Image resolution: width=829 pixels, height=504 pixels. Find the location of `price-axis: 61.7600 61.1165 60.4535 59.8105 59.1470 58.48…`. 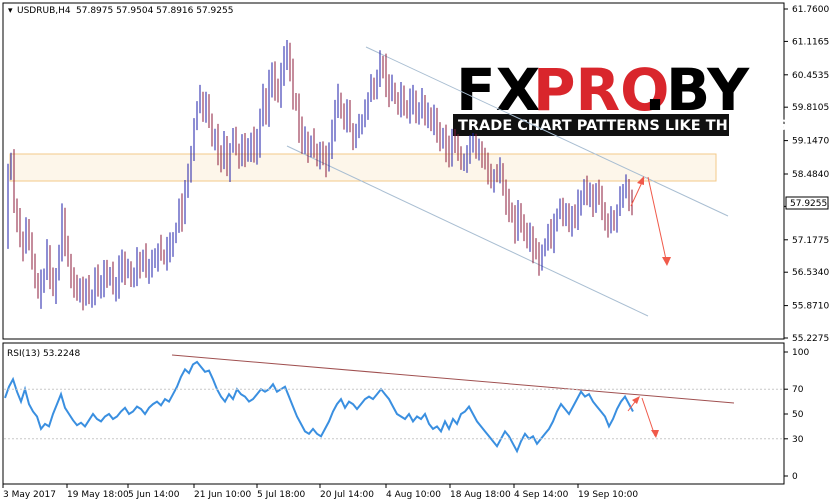

price-axis: 61.7600 61.1165 60.4535 59.8105 59.1470 58.48… is located at coordinates (806, 174).